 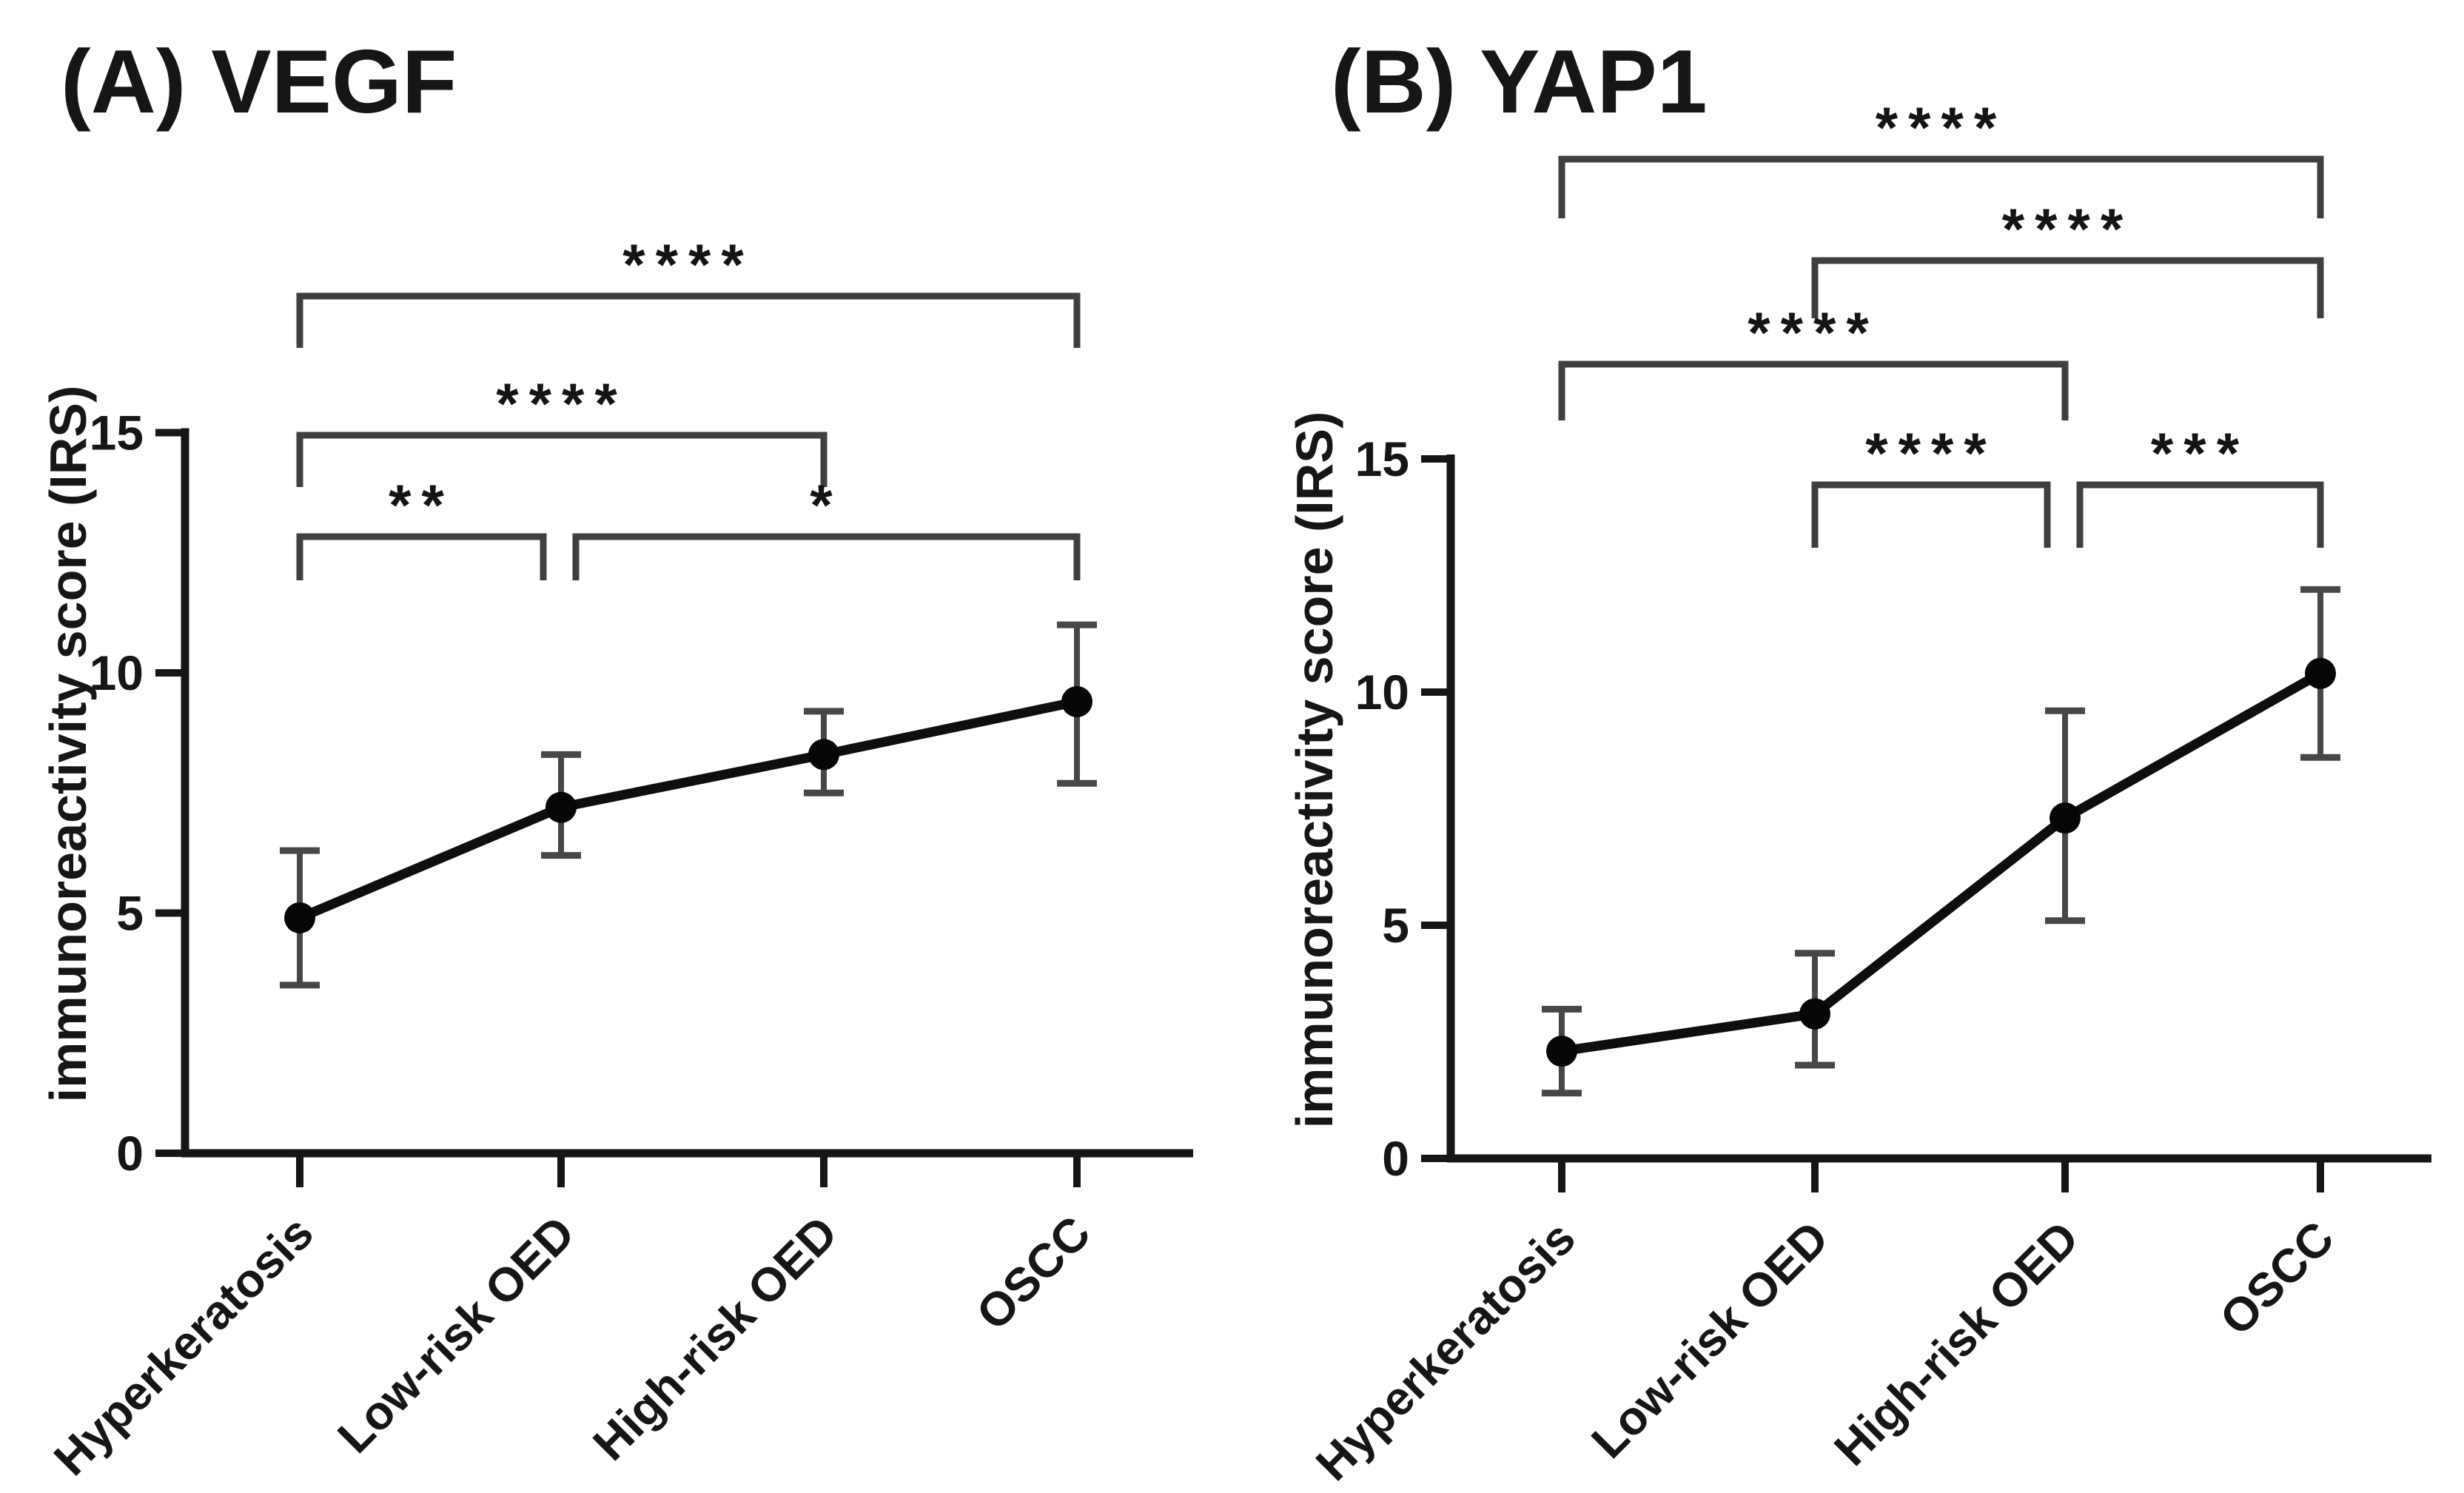 What do you see at coordinates (1033, 1273) in the screenshot?
I see `panel-a-x-category-label: OSCC` at bounding box center [1033, 1273].